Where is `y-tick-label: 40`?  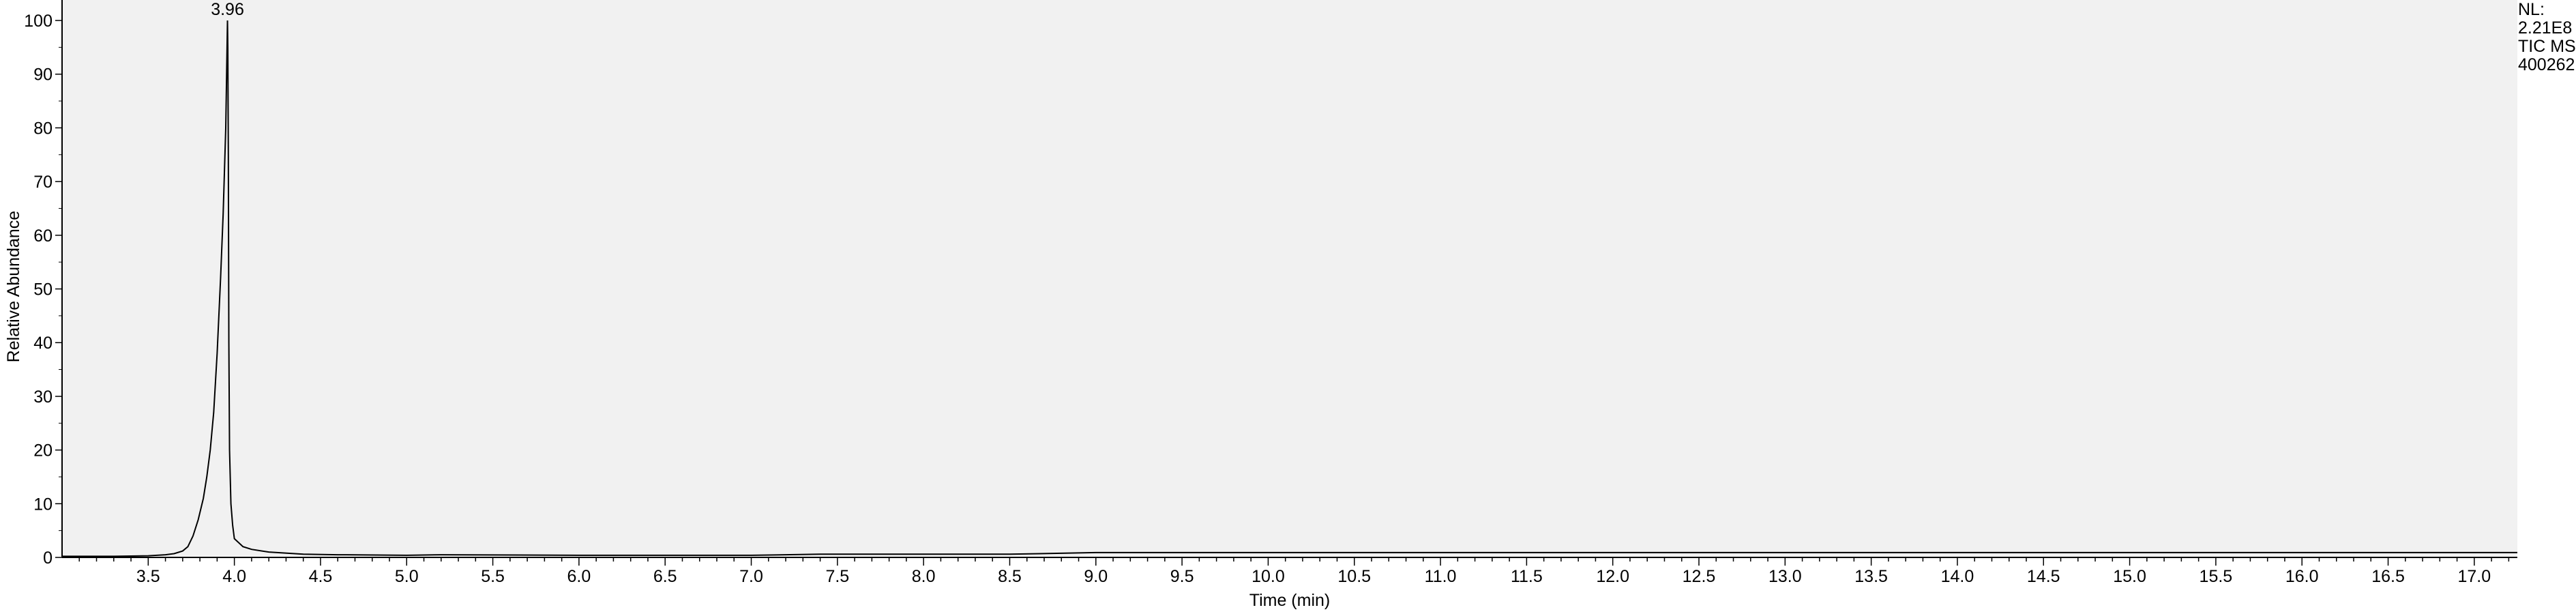 y-tick-label: 40 is located at coordinates (43, 343).